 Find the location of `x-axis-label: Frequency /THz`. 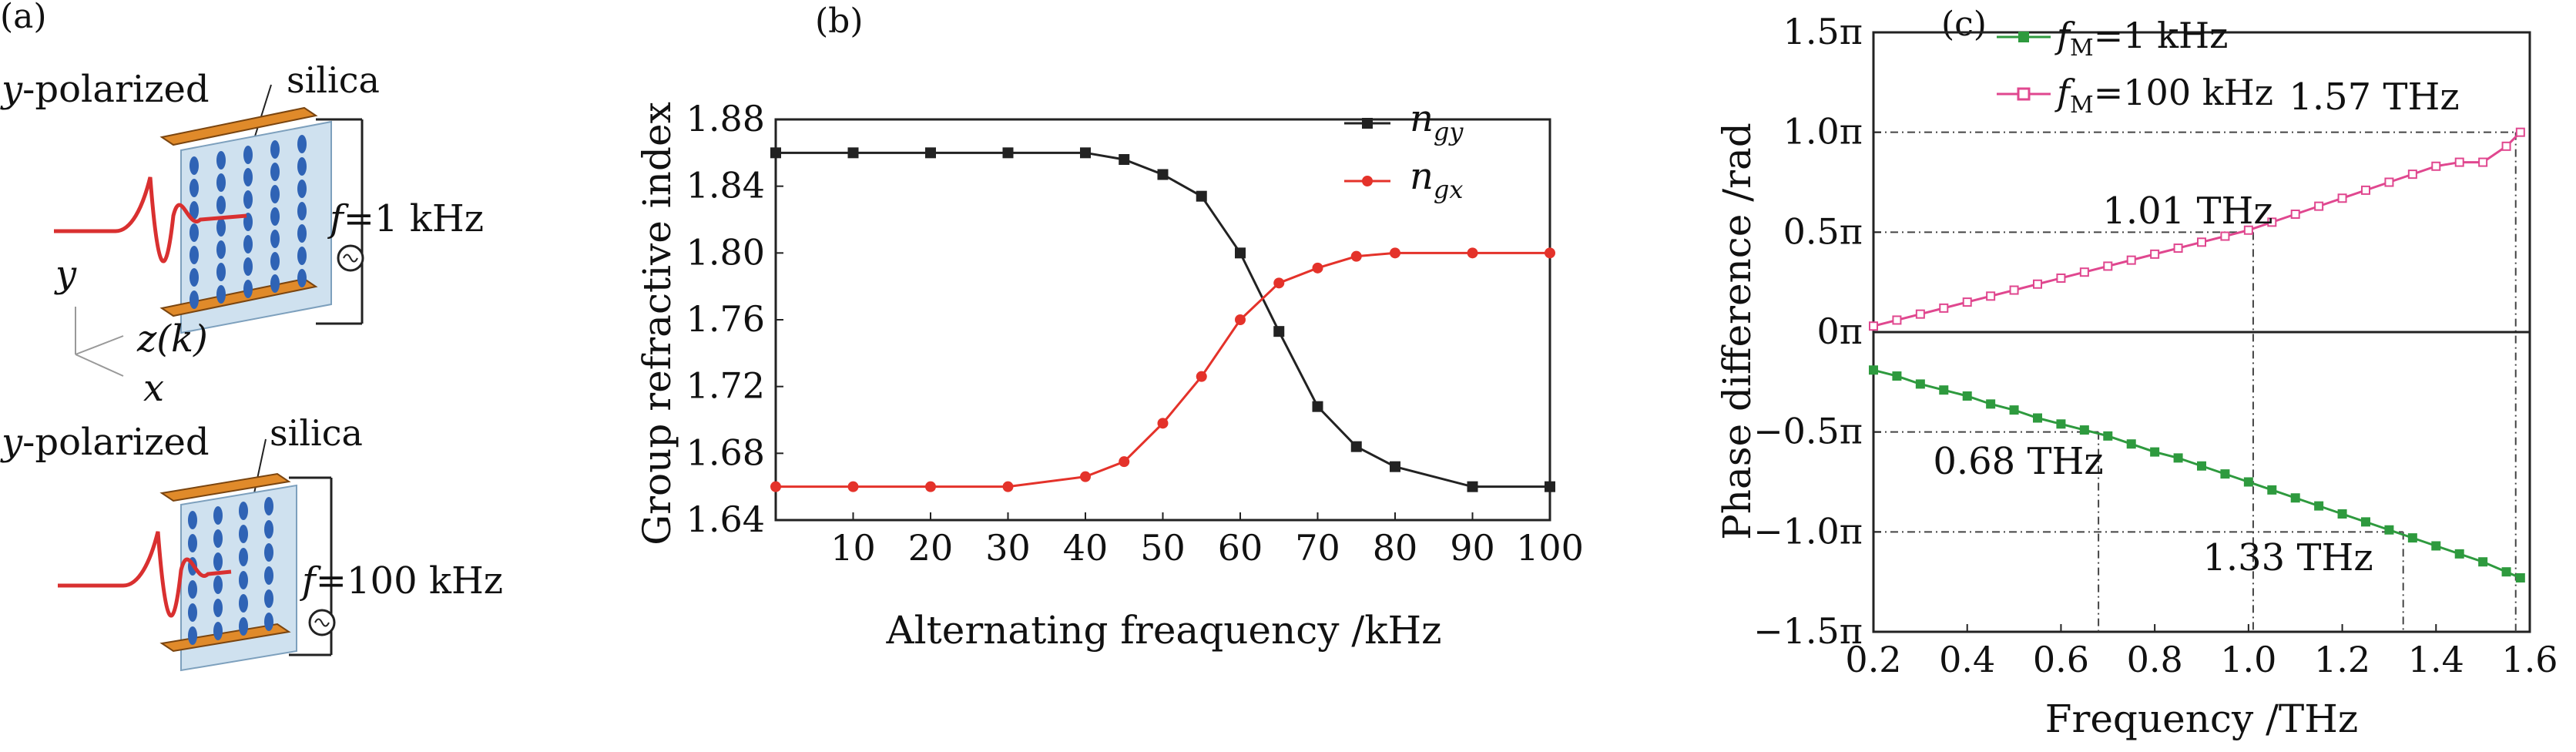

x-axis-label: Frequency /THz is located at coordinates (2201, 719).